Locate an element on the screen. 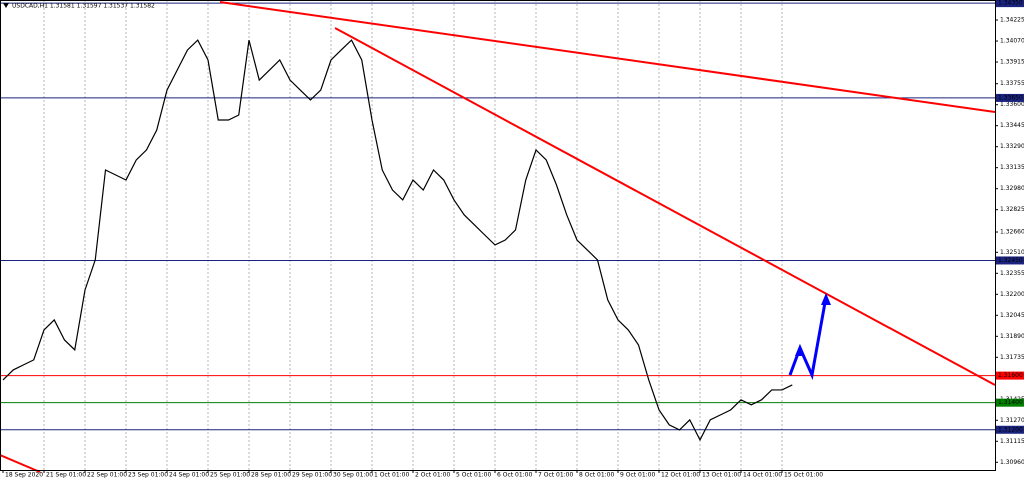  y-tick-label: 1.32510 is located at coordinates (1012, 252).